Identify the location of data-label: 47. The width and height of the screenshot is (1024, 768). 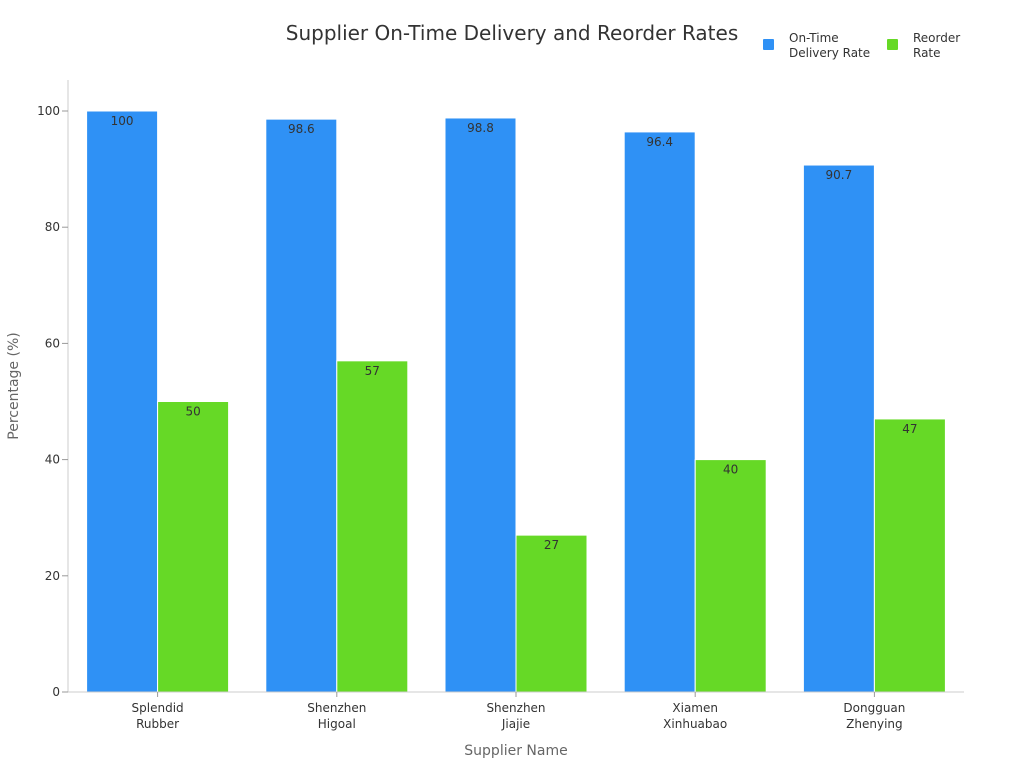
(909, 429).